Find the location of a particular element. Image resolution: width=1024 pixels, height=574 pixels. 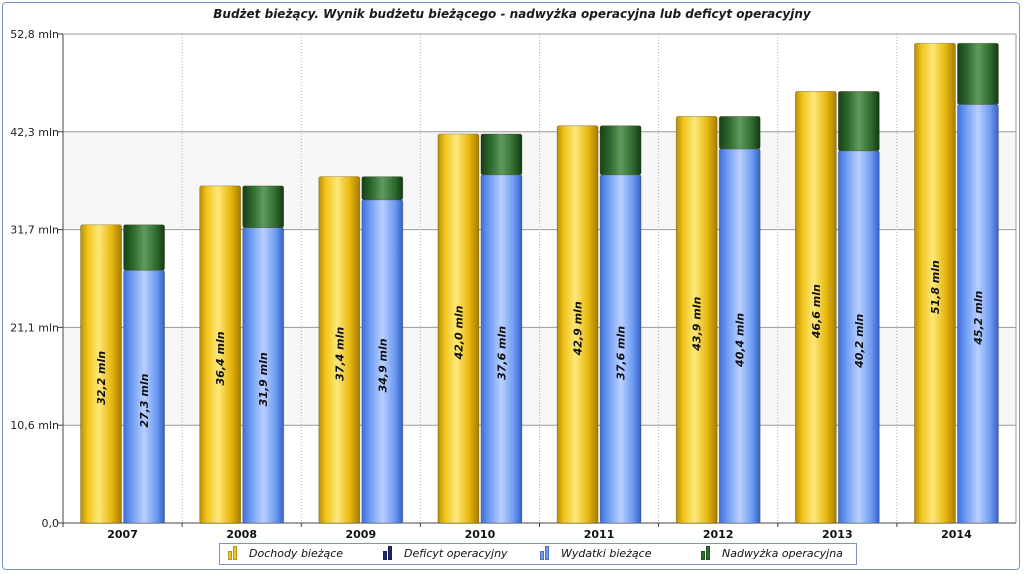

x-tick-label: 2009 is located at coordinates (361, 534).